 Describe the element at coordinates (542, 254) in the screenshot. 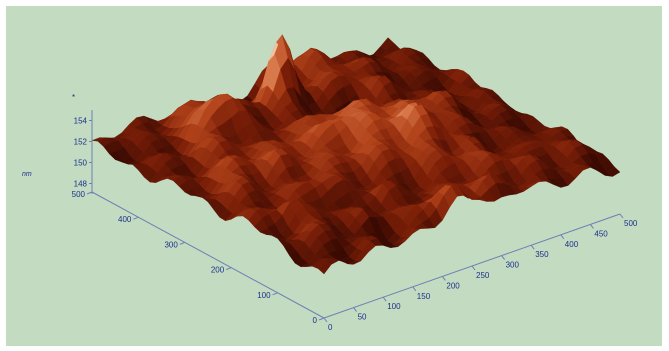

I see `x-tick-label: 350` at that location.